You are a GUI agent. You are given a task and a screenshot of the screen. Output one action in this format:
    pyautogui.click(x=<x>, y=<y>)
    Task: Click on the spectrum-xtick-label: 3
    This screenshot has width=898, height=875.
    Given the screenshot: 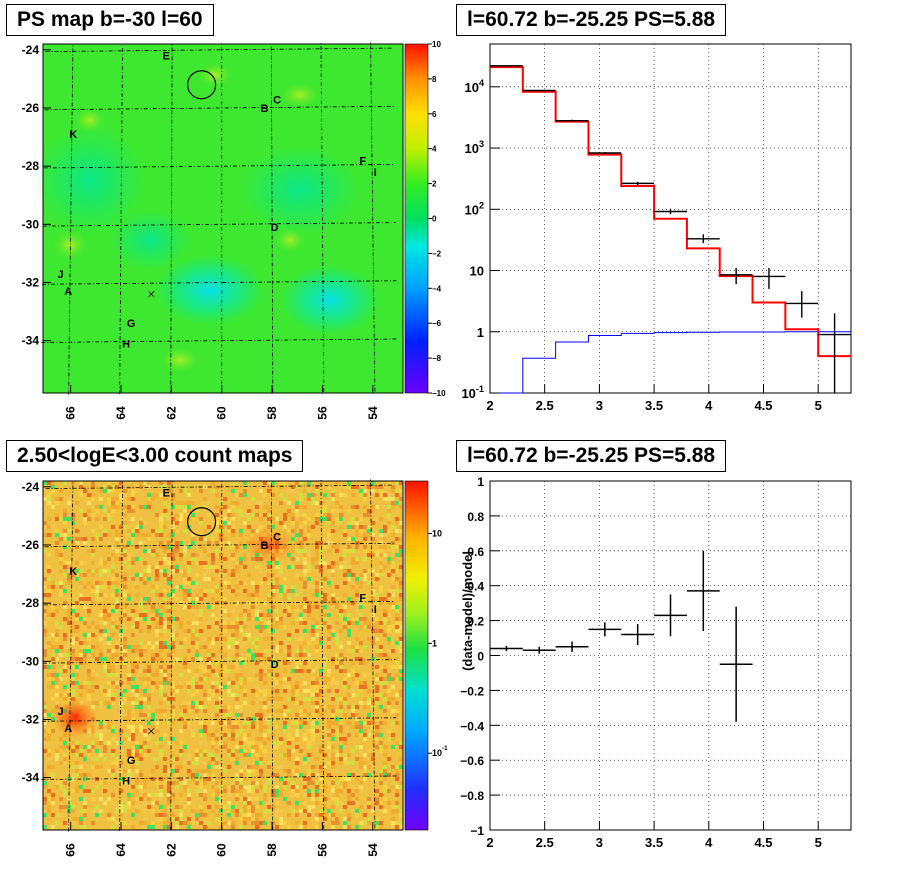 What is the action you would take?
    pyautogui.click(x=599, y=405)
    